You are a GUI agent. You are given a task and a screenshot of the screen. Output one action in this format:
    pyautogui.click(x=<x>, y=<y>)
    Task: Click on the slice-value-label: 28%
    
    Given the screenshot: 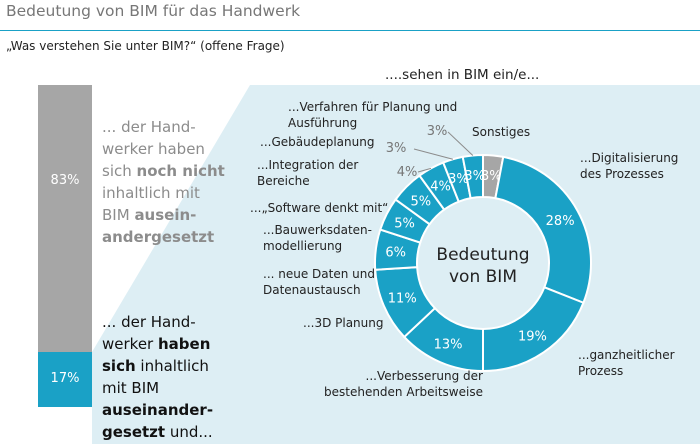 What is the action you would take?
    pyautogui.click(x=560, y=221)
    